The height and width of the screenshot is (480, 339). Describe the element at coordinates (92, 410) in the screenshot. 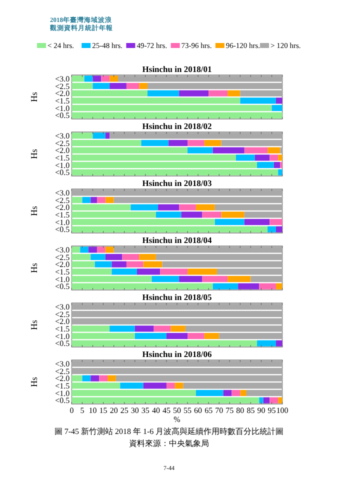

I see `x-tick-label: 10` at that location.